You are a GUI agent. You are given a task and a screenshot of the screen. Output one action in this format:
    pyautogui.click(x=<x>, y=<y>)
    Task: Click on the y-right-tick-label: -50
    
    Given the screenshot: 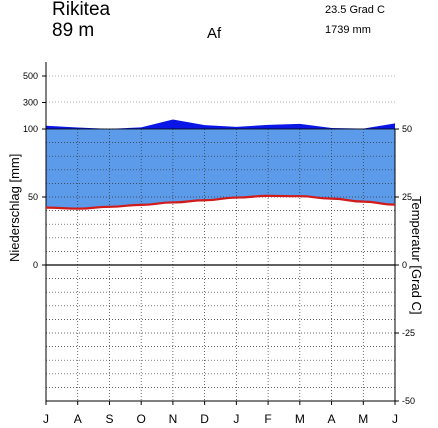 What is the action you would take?
    pyautogui.click(x=408, y=401)
    